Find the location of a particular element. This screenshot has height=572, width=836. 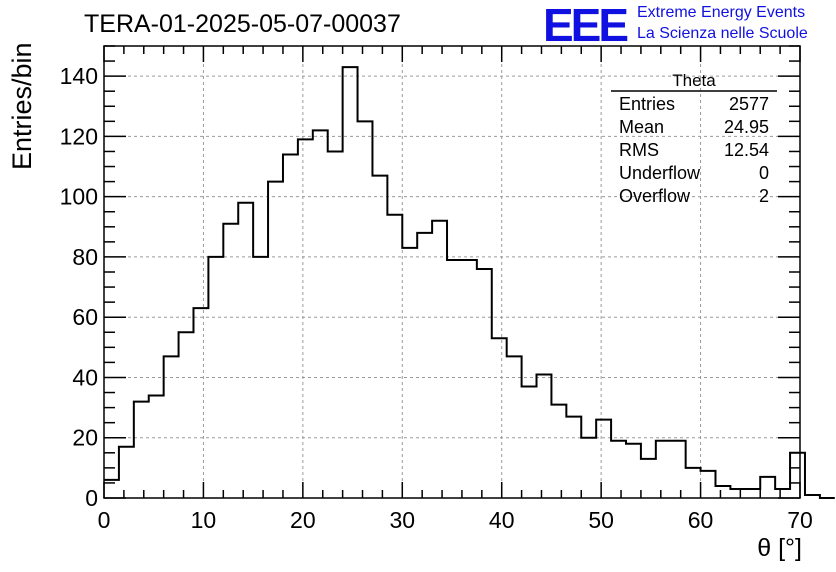

y-tick-label: 60 is located at coordinates (85, 317).